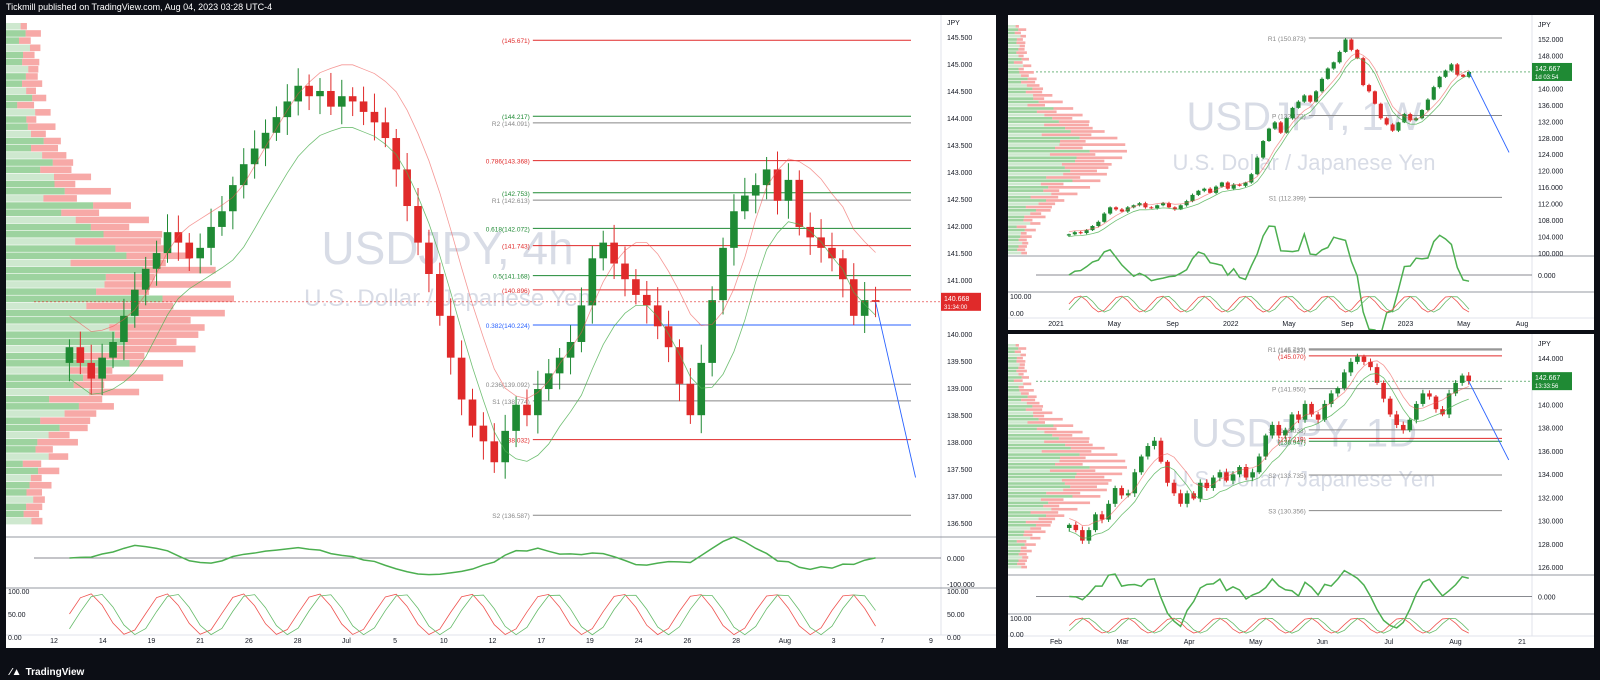 The width and height of the screenshot is (1600, 680). What do you see at coordinates (687, 641) in the screenshot?
I see `x-tick-label: 26` at bounding box center [687, 641].